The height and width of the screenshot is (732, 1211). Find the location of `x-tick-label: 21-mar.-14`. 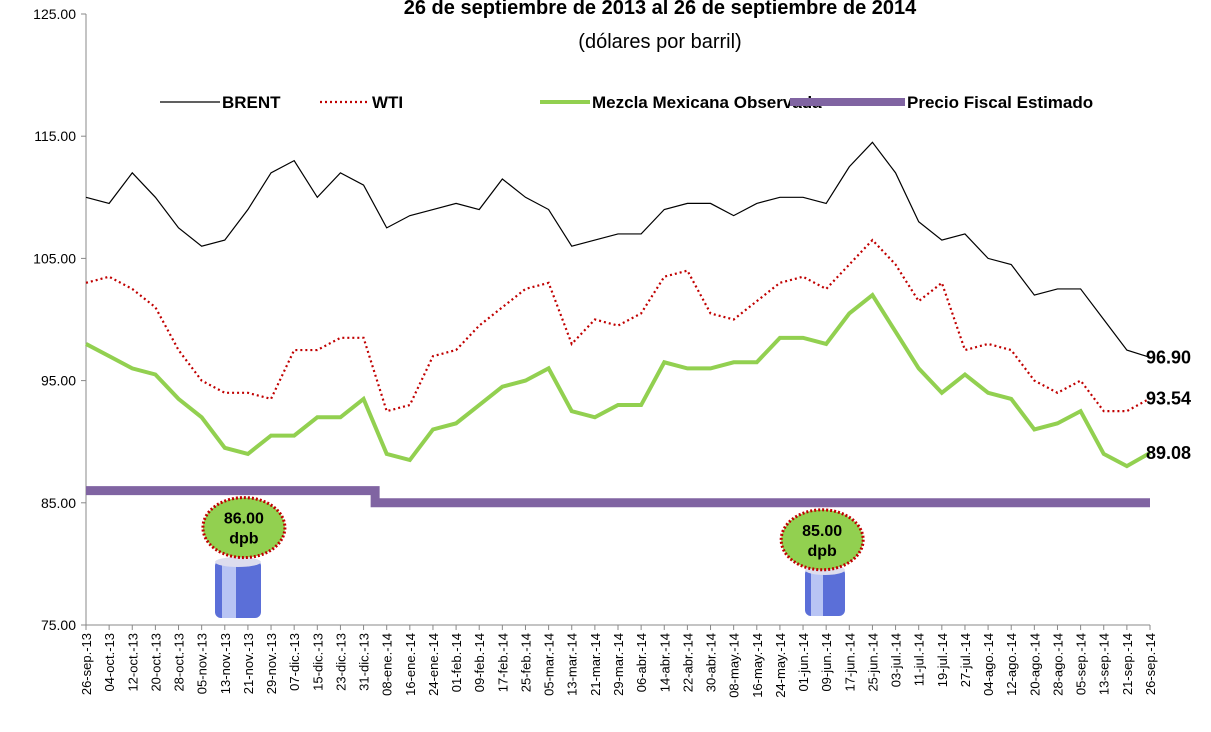

x-tick-label: 21-mar.-14 is located at coordinates (595, 664).